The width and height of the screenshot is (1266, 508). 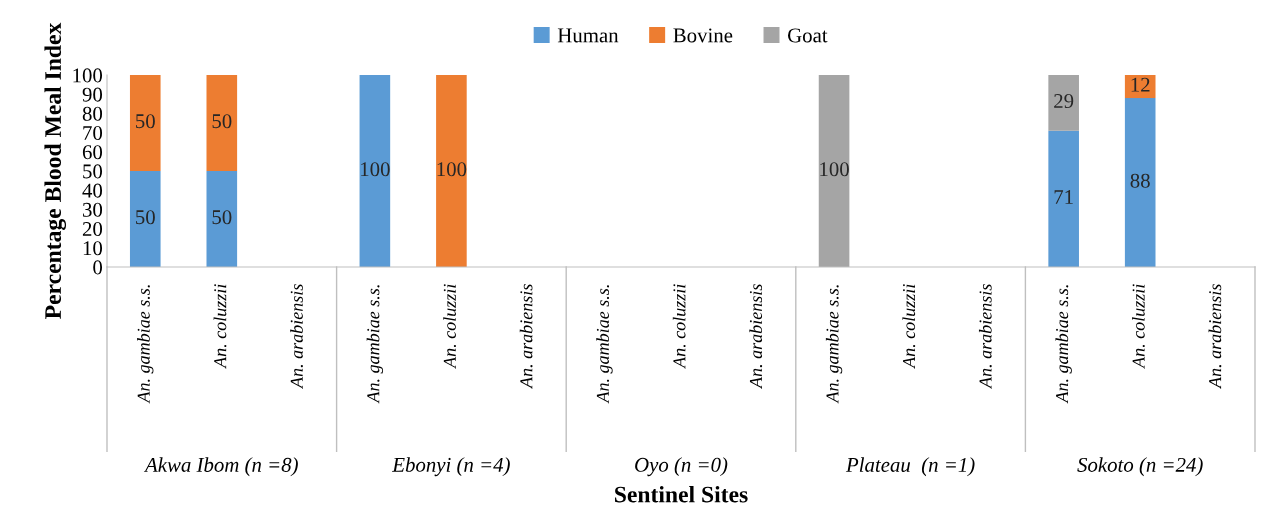 I want to click on text: Ebonyi (n =4), so click(x=451, y=467).